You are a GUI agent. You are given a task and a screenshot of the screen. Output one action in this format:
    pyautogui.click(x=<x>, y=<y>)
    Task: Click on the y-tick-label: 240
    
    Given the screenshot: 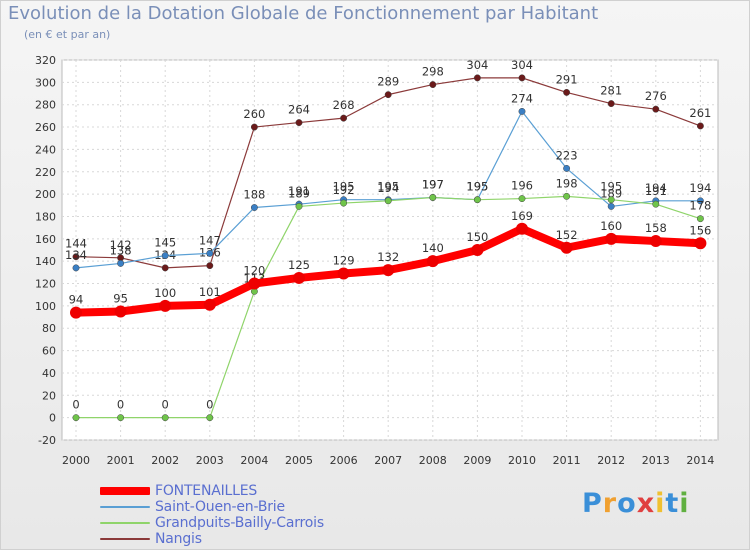 What is the action you would take?
    pyautogui.click(x=45, y=149)
    